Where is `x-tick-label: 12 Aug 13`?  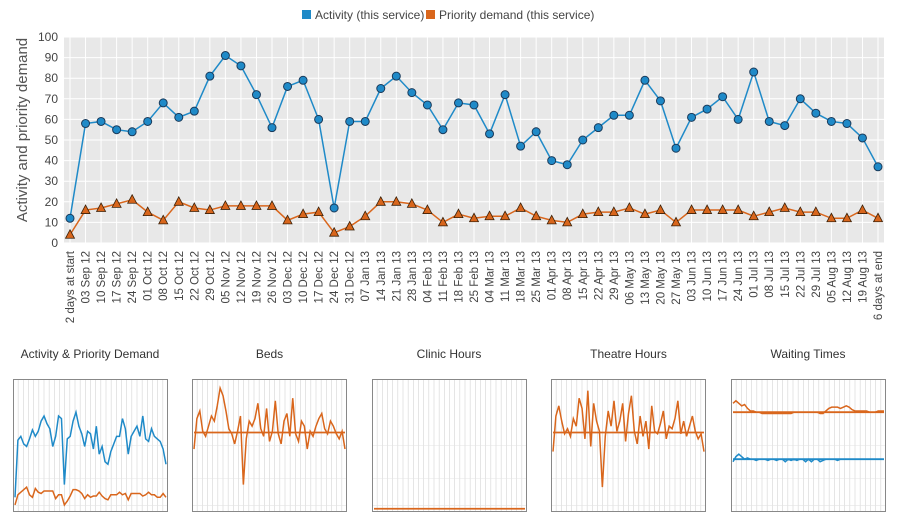
x-tick-label: 12 Aug 13 is located at coordinates (848, 277).